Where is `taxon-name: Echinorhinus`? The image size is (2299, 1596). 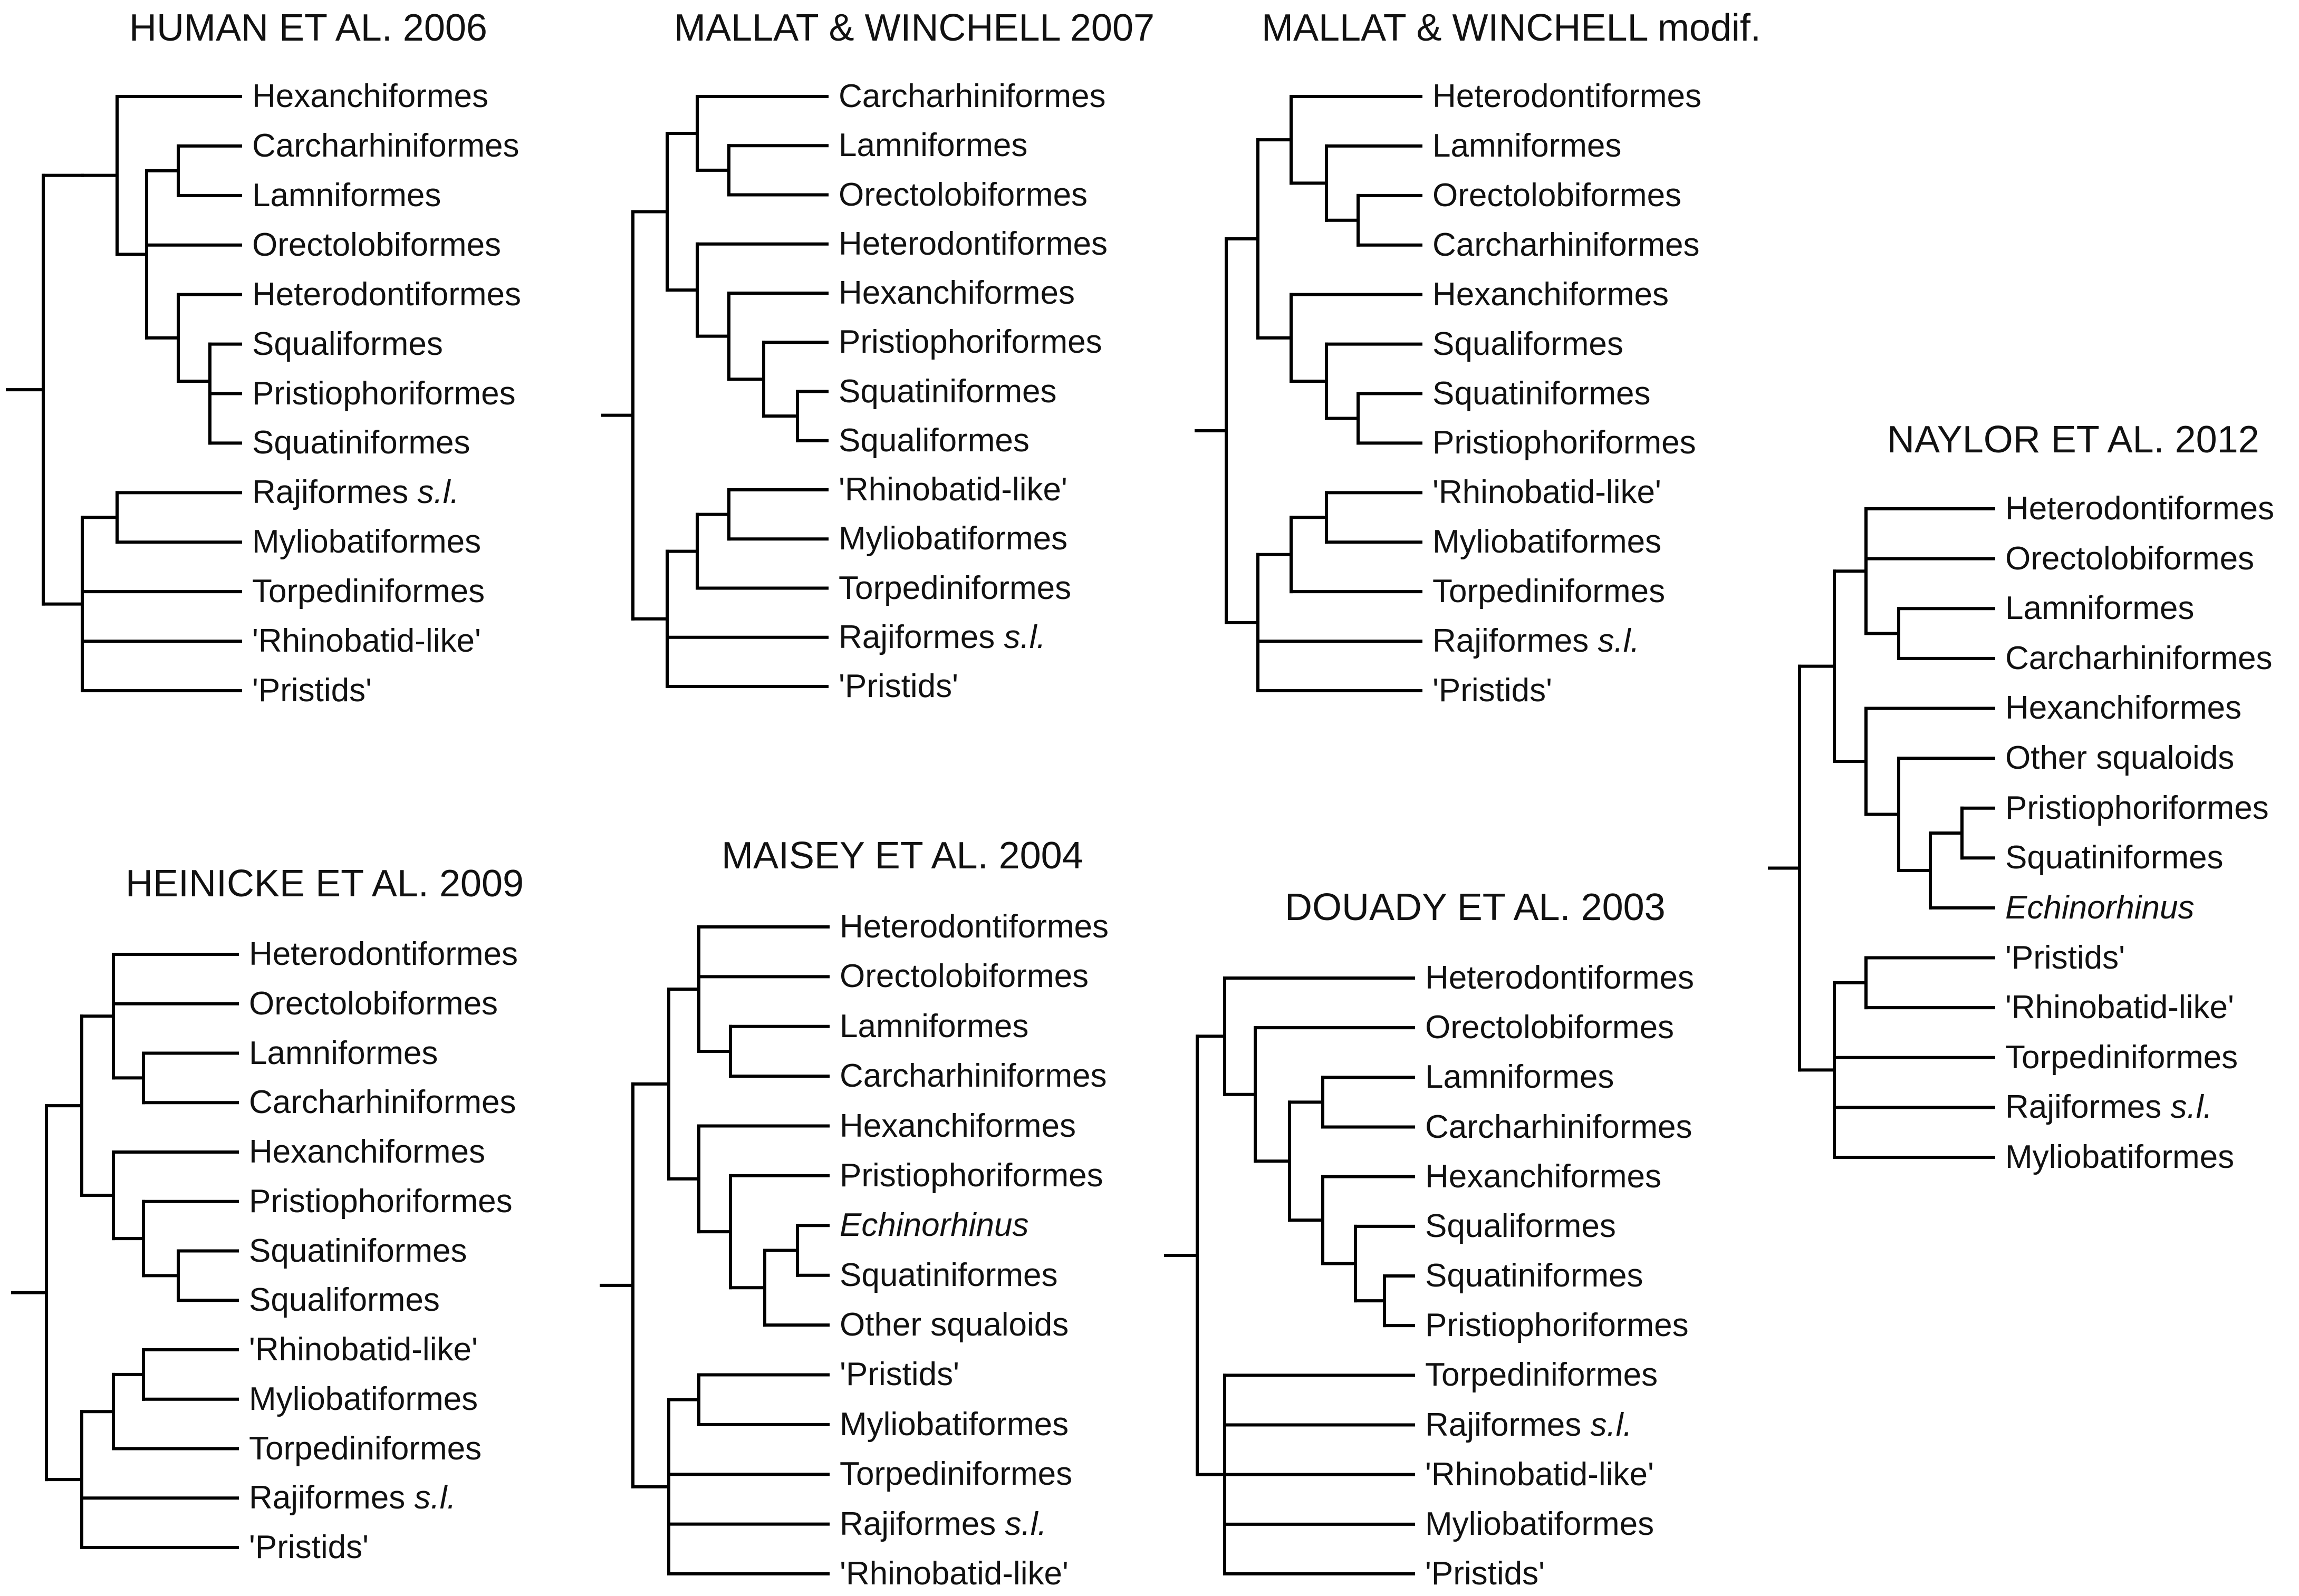
taxon-name: Echinorhinus is located at coordinates (935, 1225).